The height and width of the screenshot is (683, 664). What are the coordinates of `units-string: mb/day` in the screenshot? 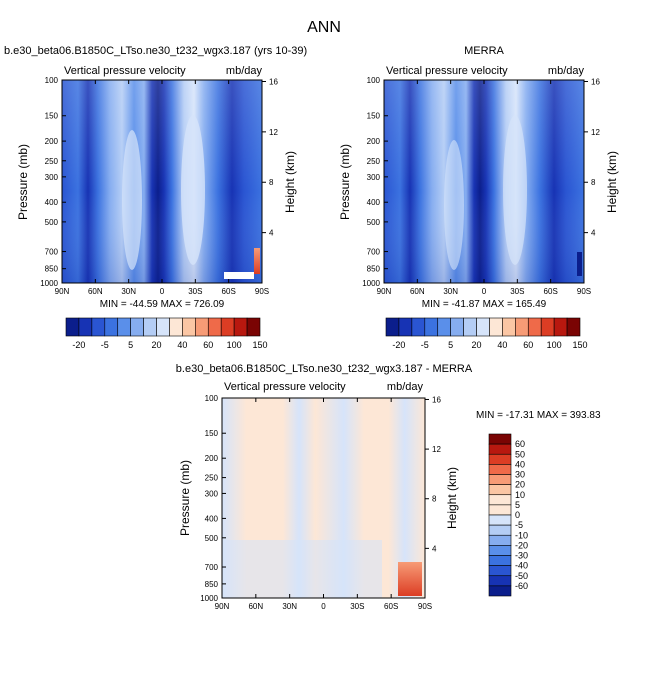 It's located at (244, 71).